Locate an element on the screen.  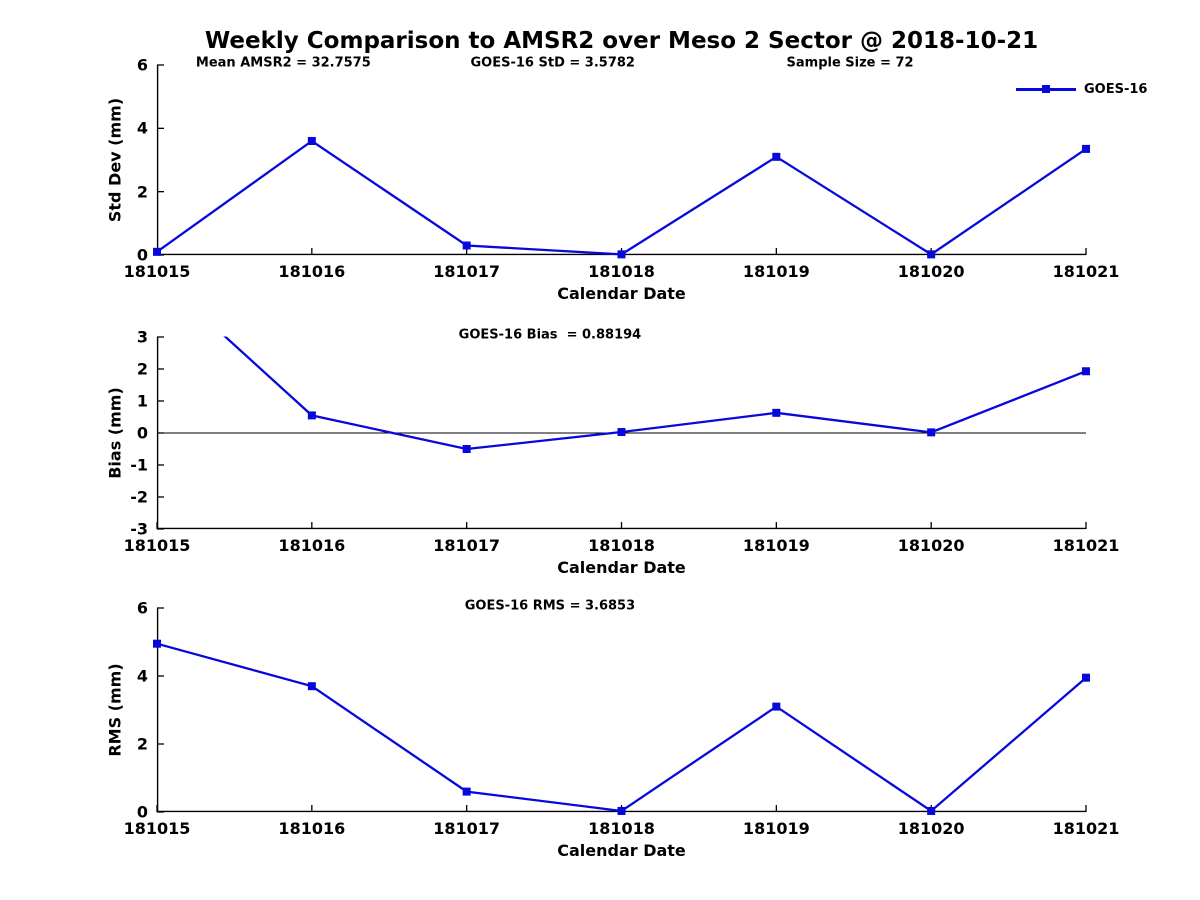
legend-line-sample is located at coordinates (1046, 89).